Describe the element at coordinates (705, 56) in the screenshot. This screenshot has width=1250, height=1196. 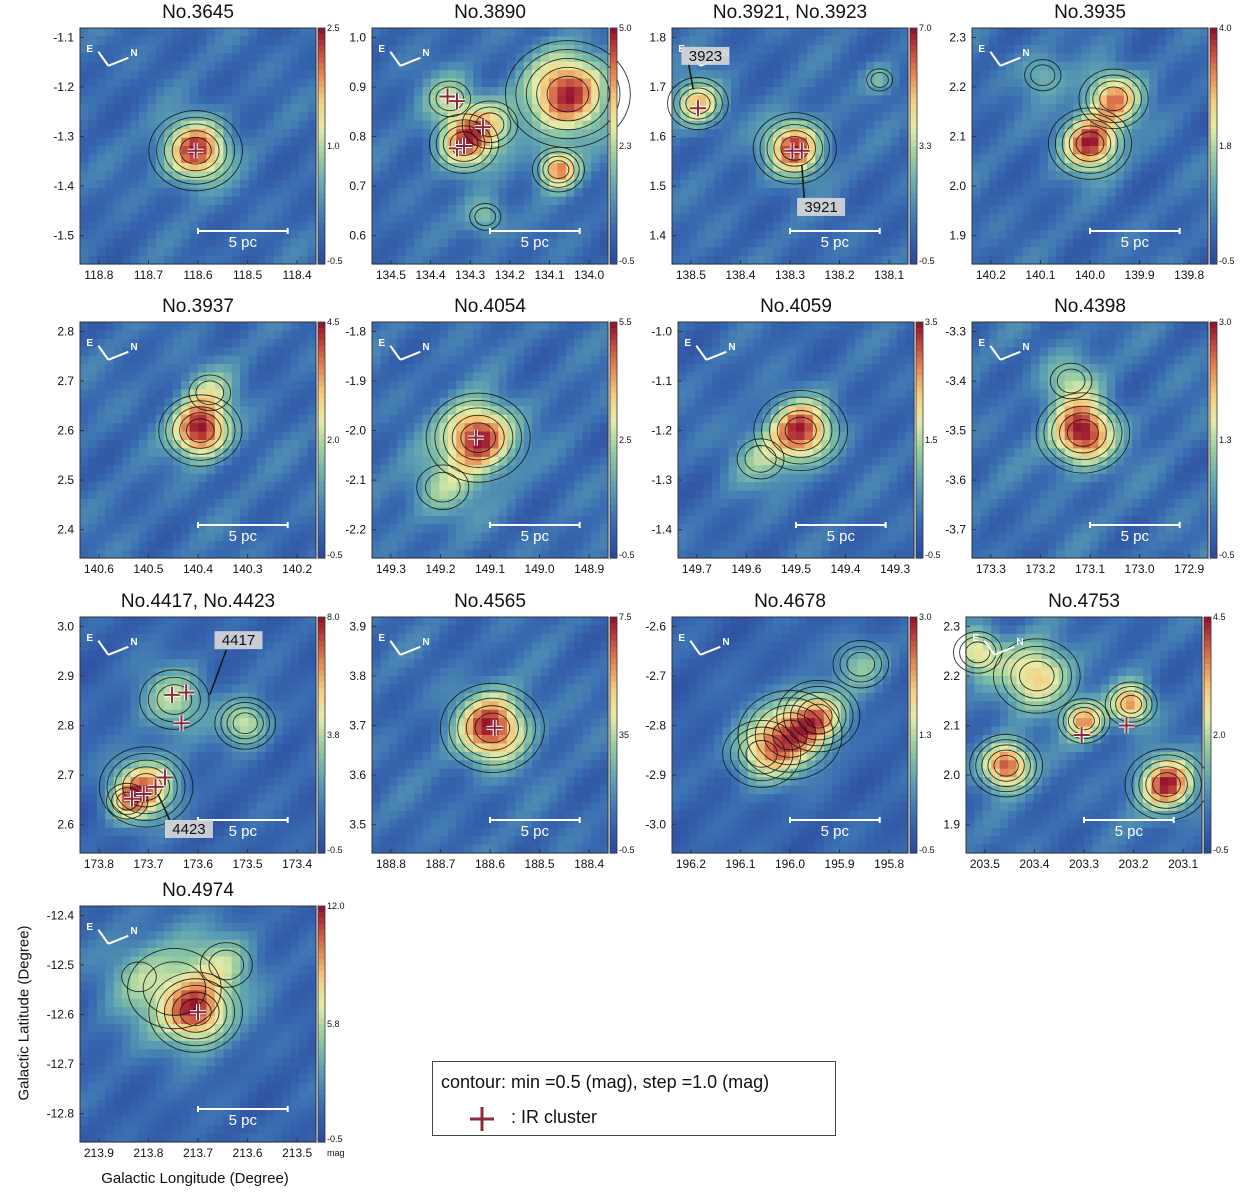
I see `label-box-text: 3923` at that location.